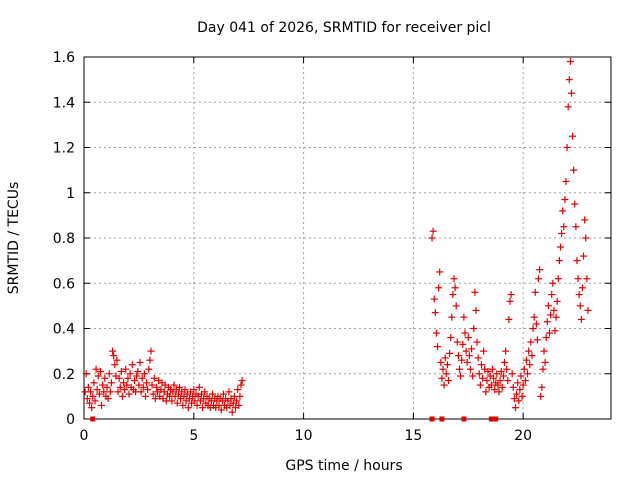 This screenshot has width=640, height=480. Describe the element at coordinates (64, 284) in the screenshot. I see `y-tick-label: 0.6` at that location.